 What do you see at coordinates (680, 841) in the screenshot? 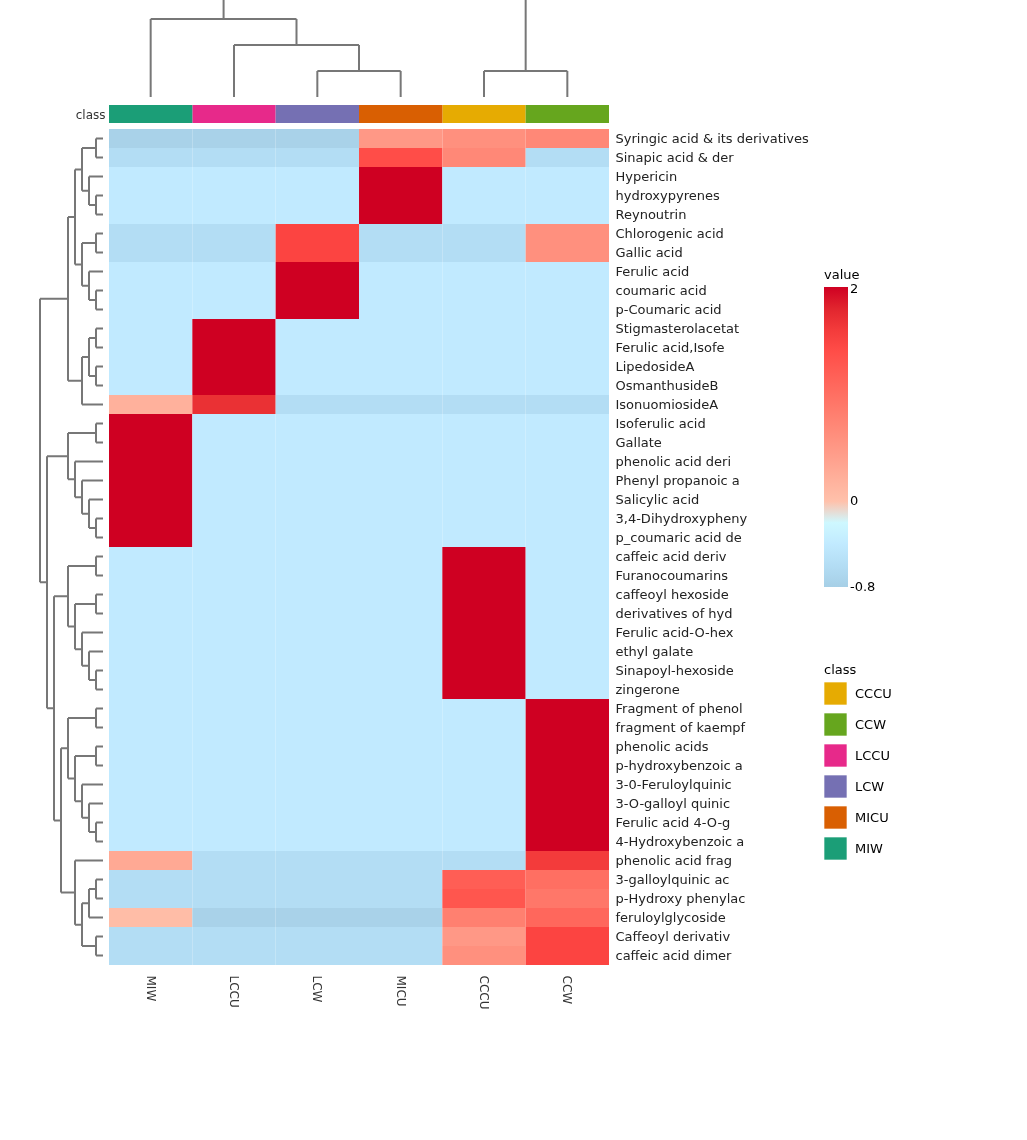
I see `y-tick-label: 4-Hydroxybenzoic a` at bounding box center [680, 841].